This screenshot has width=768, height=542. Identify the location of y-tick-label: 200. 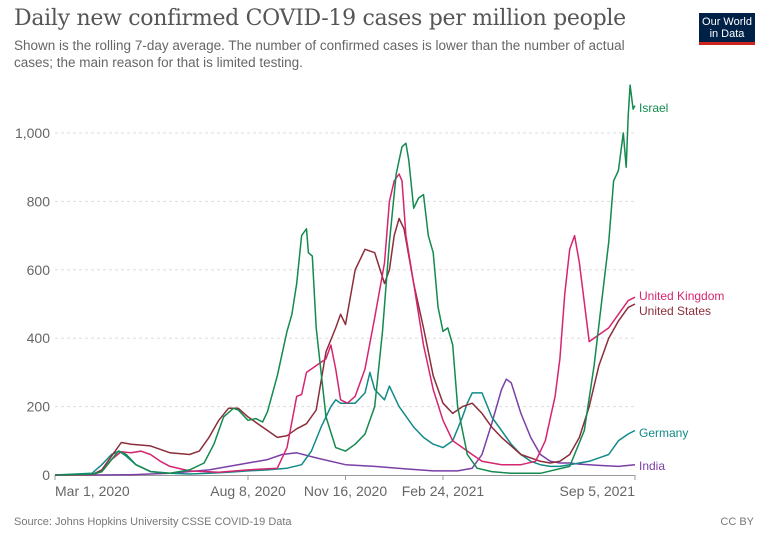
(39, 407).